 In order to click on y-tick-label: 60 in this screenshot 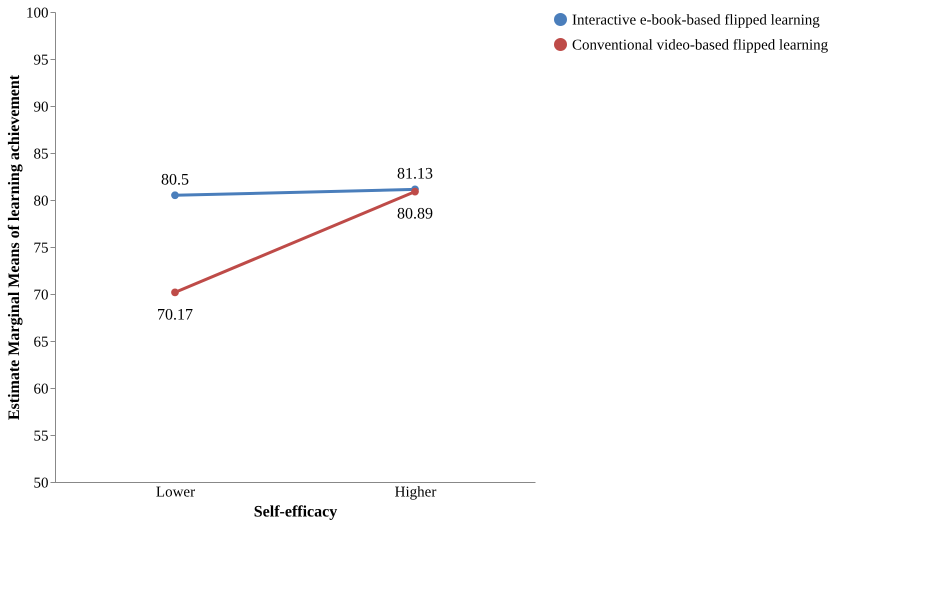, I will do `click(41, 390)`.